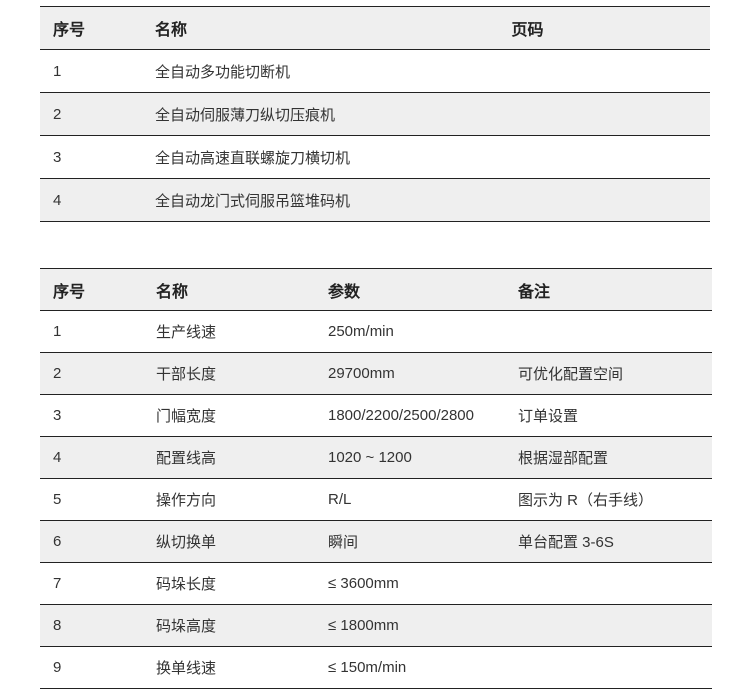 The height and width of the screenshot is (697, 744). I want to click on cell-param: 29700mm, so click(423, 373).